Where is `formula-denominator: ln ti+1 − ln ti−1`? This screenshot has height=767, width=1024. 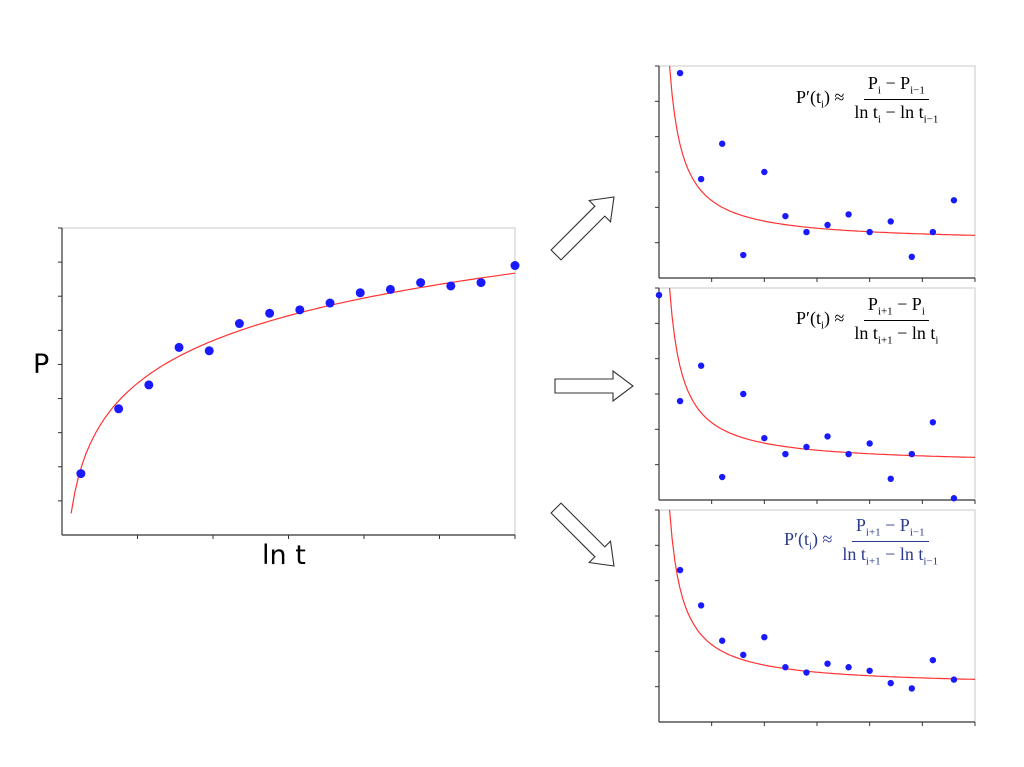
formula-denominator: ln ti+1 − ln ti−1 is located at coordinates (890, 555).